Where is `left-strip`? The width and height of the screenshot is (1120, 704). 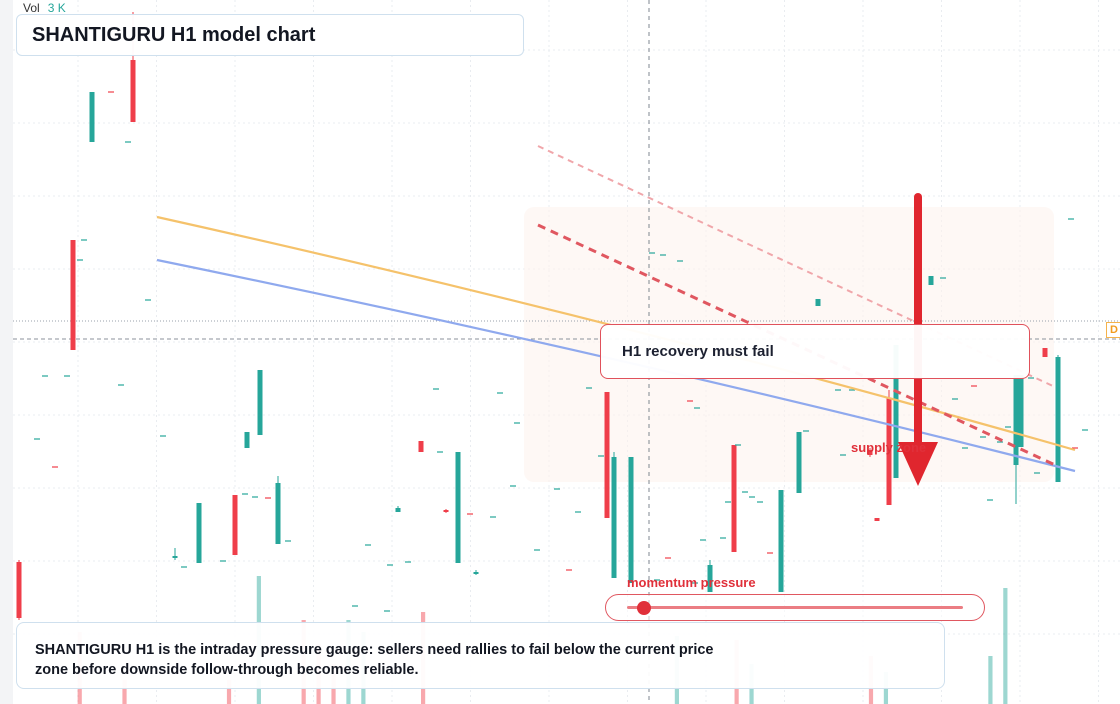
left-strip is located at coordinates (6, 352).